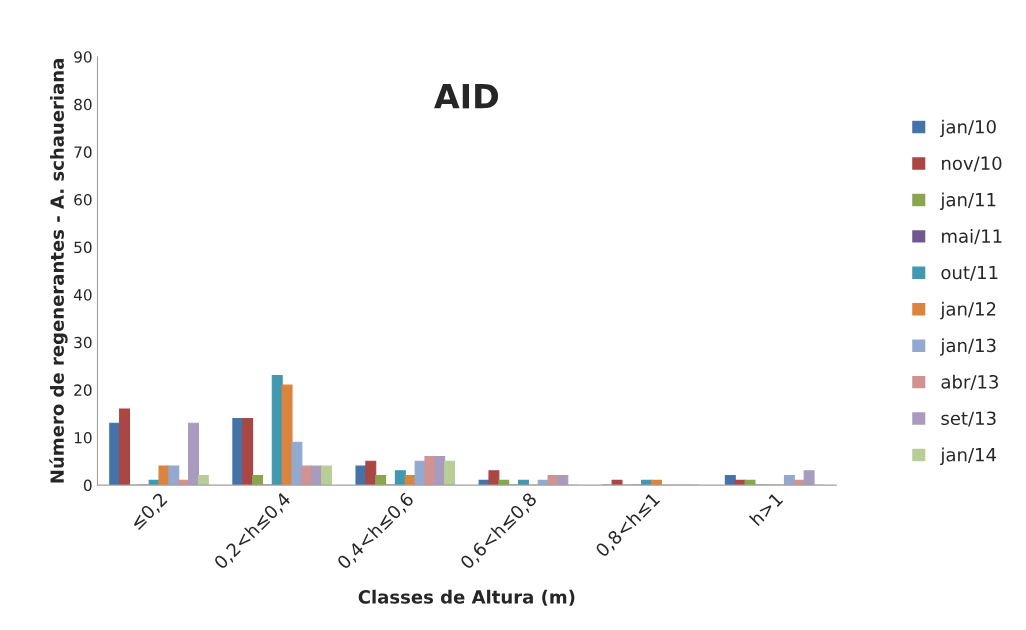 This screenshot has width=1026, height=630. I want to click on y-tick-label: 30, so click(83, 342).